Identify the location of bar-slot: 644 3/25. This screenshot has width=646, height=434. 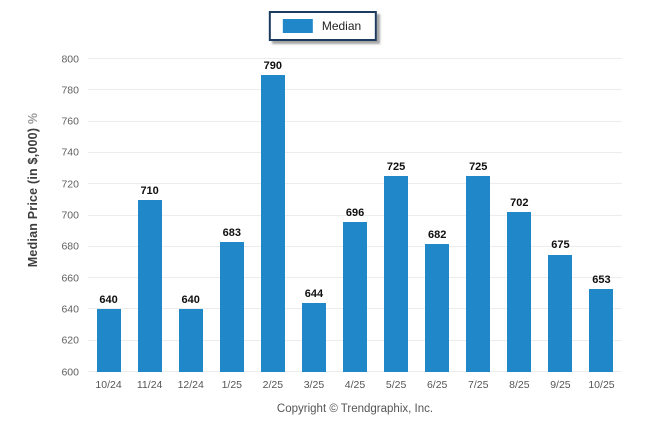
(313, 225).